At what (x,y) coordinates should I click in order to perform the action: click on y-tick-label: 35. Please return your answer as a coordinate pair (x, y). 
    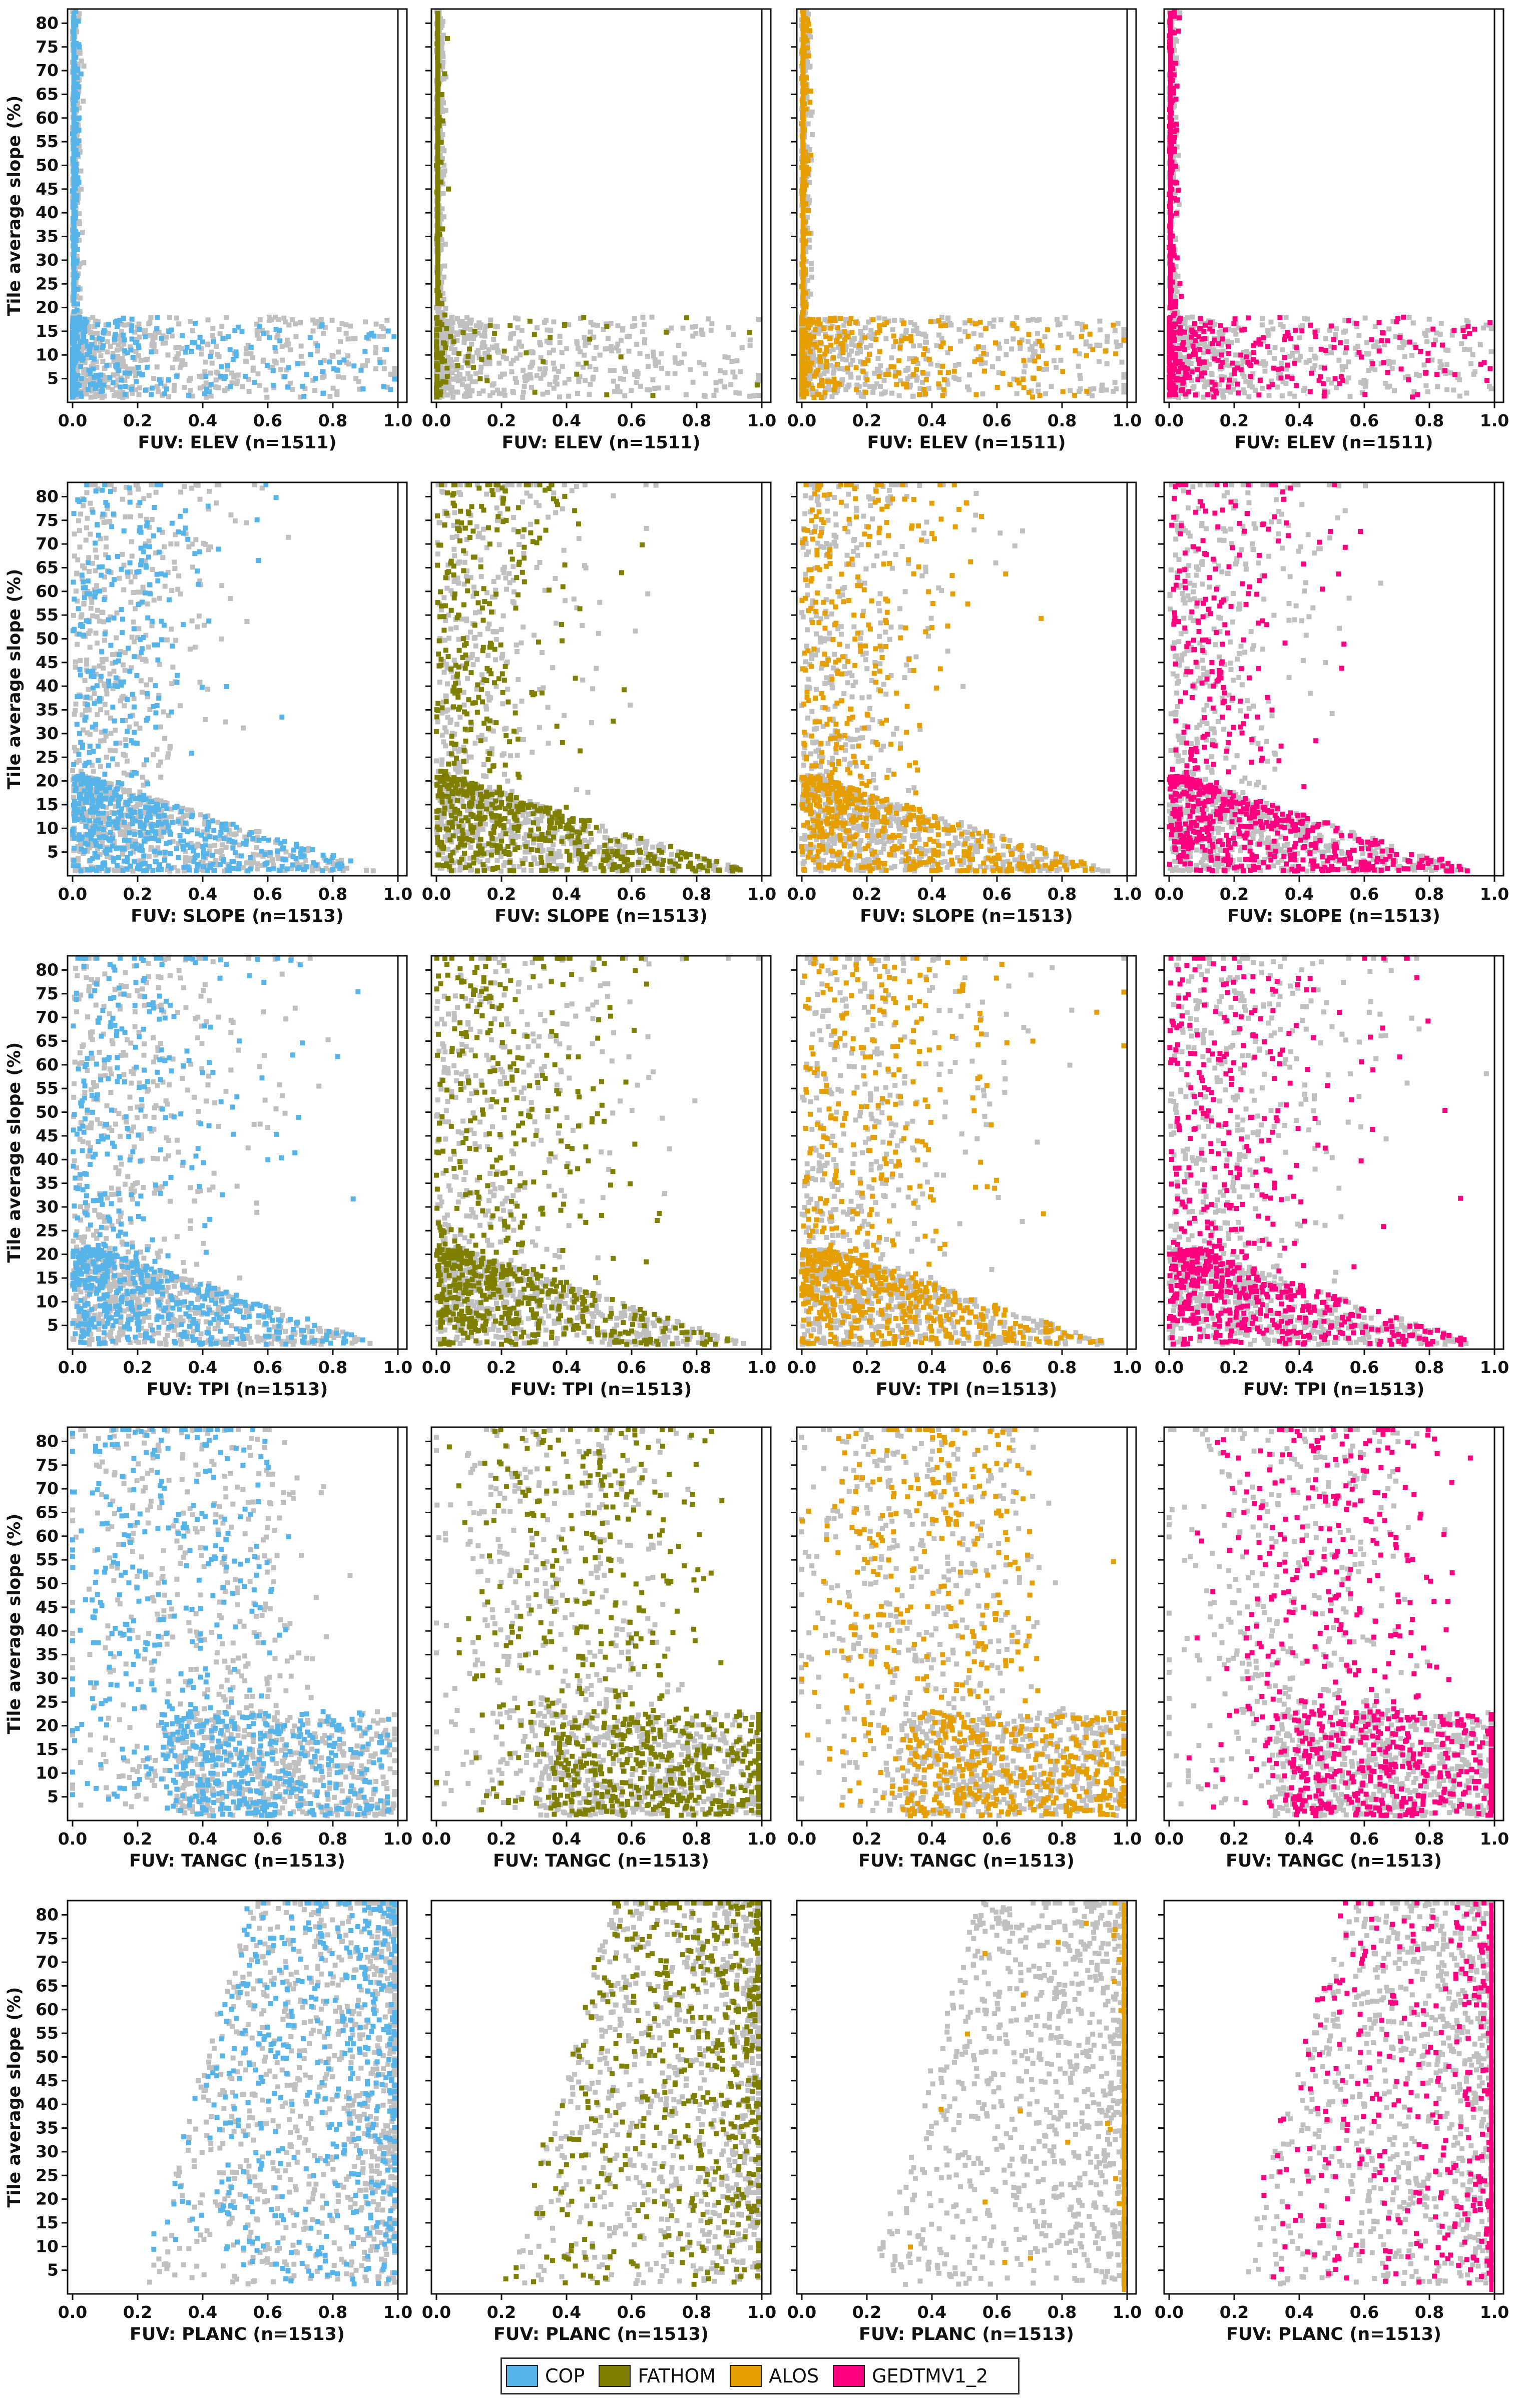
    Looking at the image, I should click on (48, 236).